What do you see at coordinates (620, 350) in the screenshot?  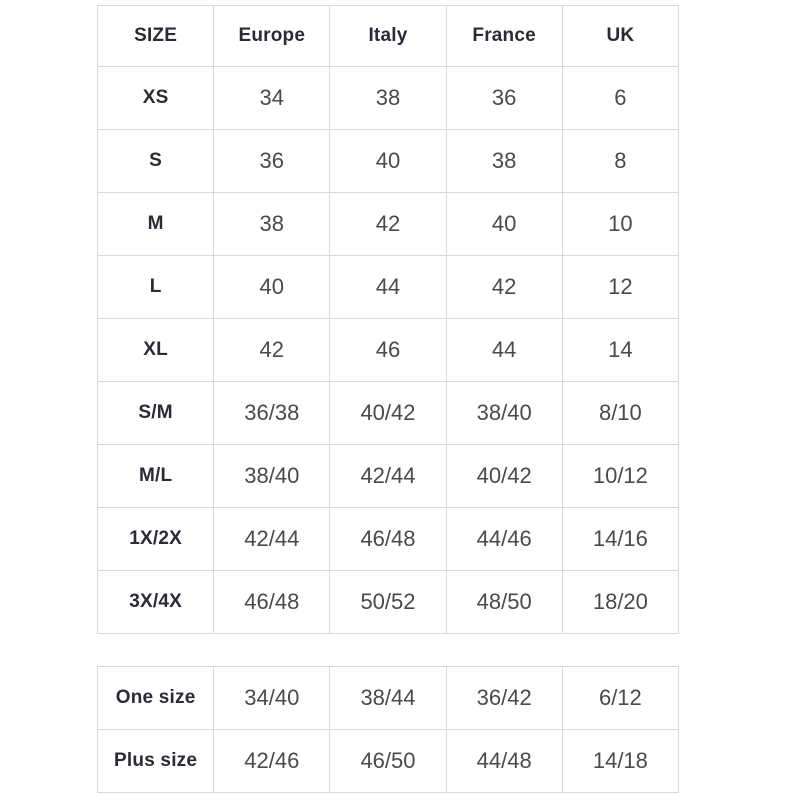 I see `size-value-cell: 14` at bounding box center [620, 350].